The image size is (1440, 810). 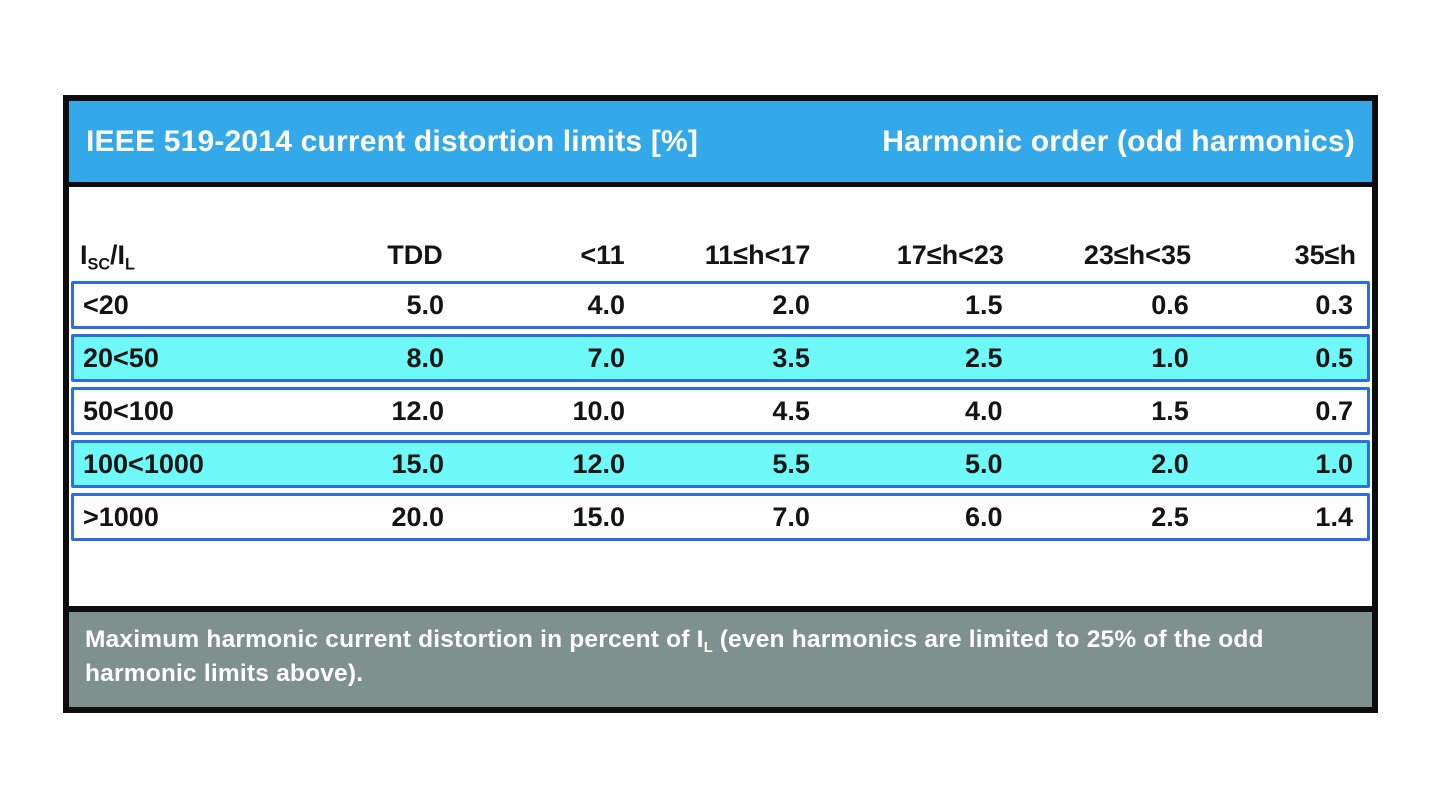 What do you see at coordinates (1170, 357) in the screenshot?
I see `row-value-23-35: 1.0` at bounding box center [1170, 357].